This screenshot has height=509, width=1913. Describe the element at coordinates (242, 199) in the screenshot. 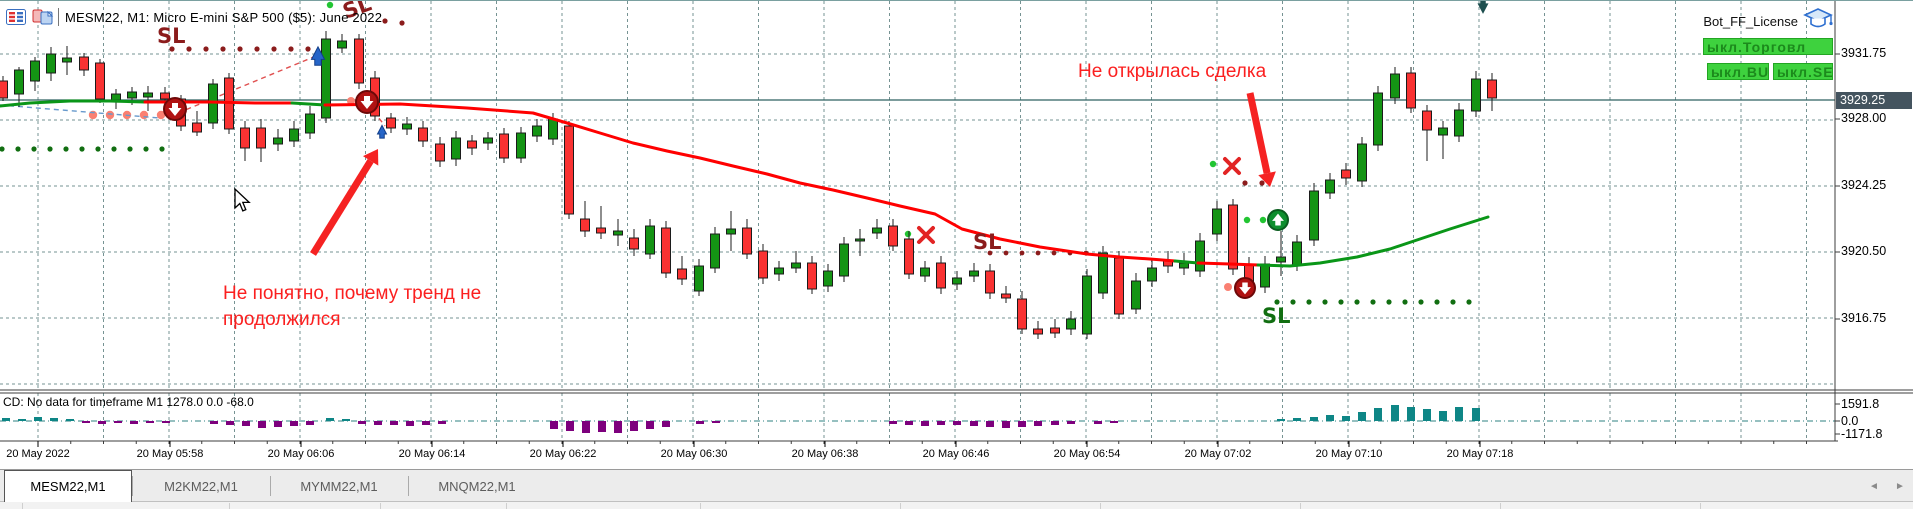

I see `mouse-cursor` at that location.